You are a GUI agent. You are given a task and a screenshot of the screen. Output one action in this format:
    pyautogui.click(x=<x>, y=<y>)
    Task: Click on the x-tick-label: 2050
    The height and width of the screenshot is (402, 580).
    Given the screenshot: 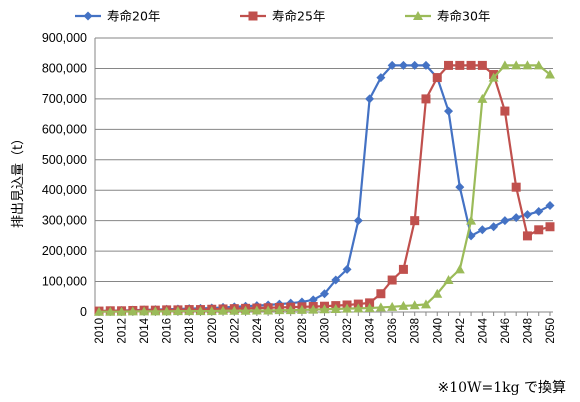 What is the action you would take?
    pyautogui.click(x=551, y=331)
    